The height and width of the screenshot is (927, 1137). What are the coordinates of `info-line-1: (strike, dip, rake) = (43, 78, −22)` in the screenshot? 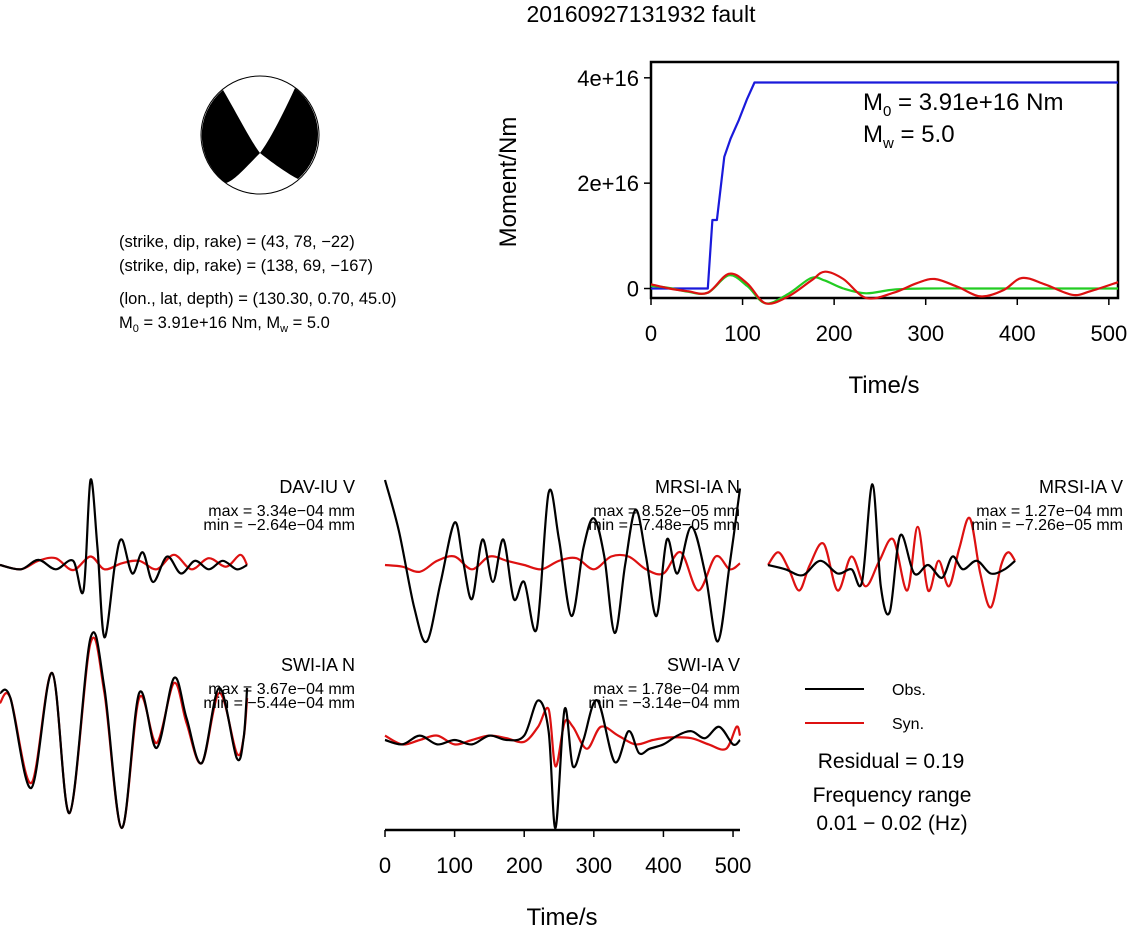 It's located at (237, 242).